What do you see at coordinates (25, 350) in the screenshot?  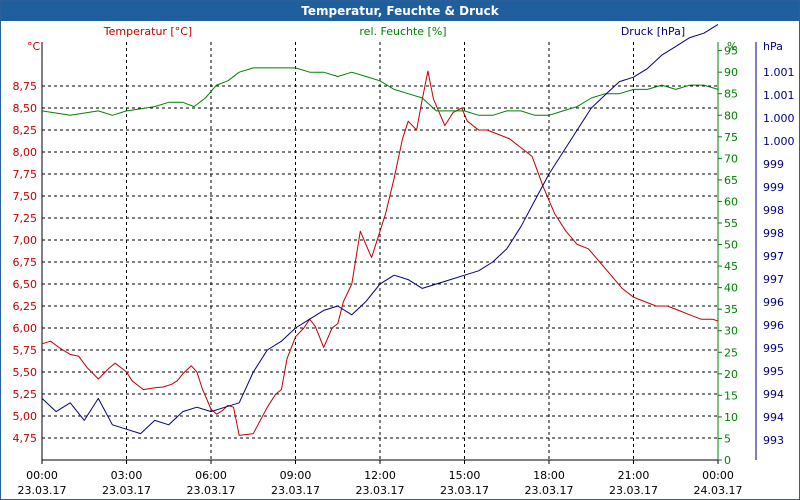 I see `temperature-tick-label: 5,75` at bounding box center [25, 350].